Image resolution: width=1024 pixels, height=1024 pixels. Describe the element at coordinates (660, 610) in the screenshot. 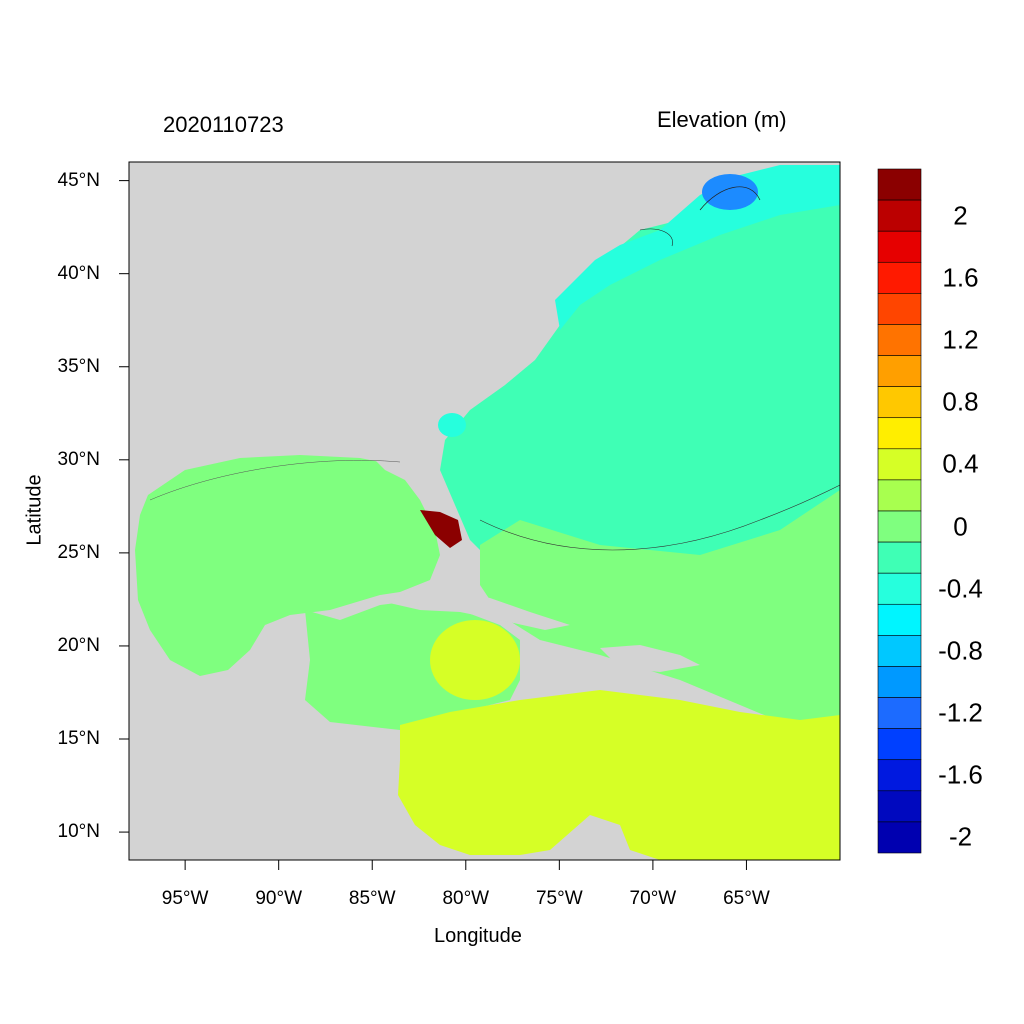

I see `subtropical-atlantic` at that location.